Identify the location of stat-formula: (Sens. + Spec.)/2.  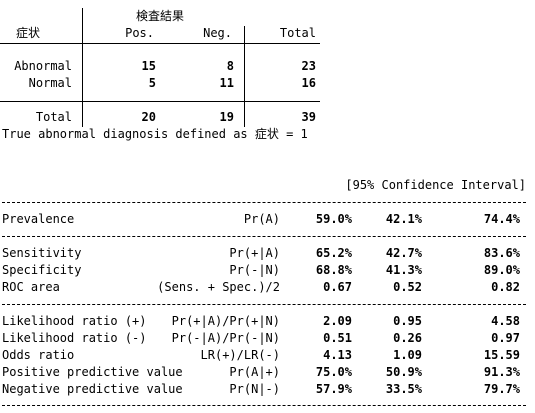
(218, 287).